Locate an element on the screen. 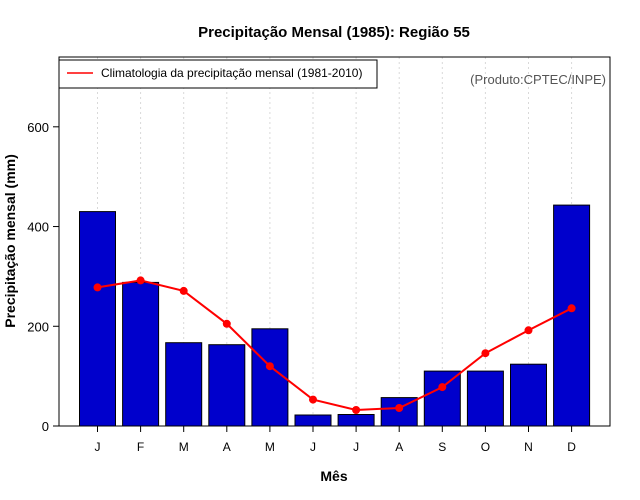  x-tick-label-6: J is located at coordinates (313, 447).